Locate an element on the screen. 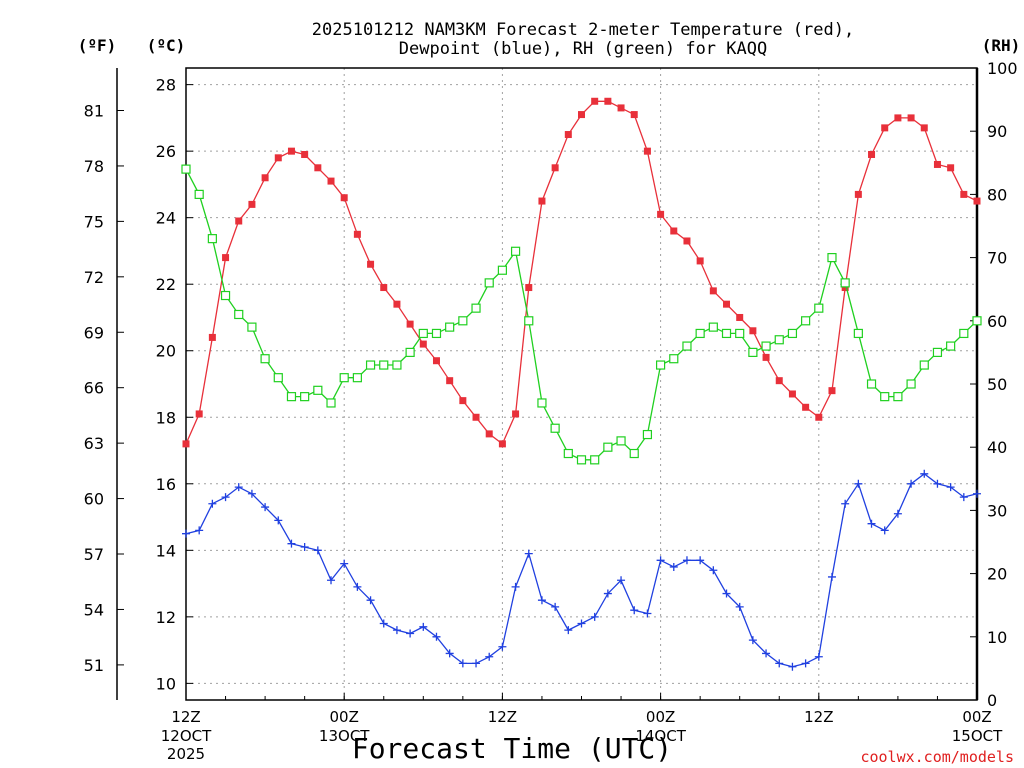  celsius-tick-label: 22 is located at coordinates (166, 284).